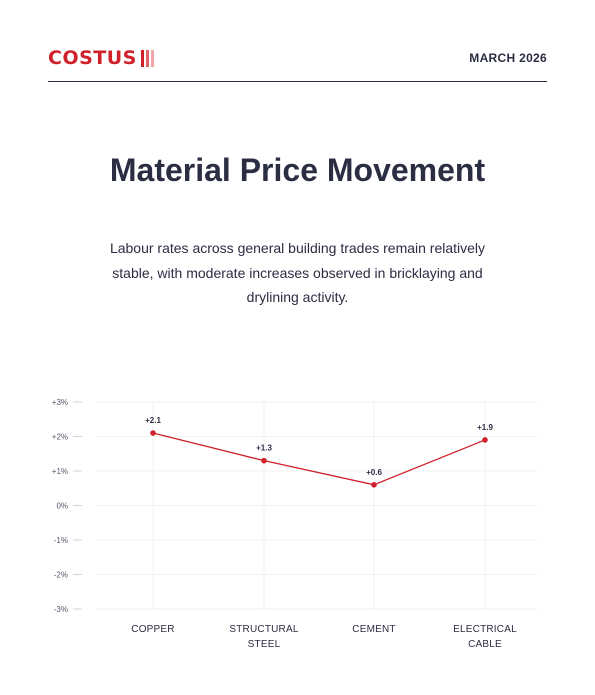 The height and width of the screenshot is (695, 595). What do you see at coordinates (297, 170) in the screenshot?
I see `page-title: Material Price Movement` at bounding box center [297, 170].